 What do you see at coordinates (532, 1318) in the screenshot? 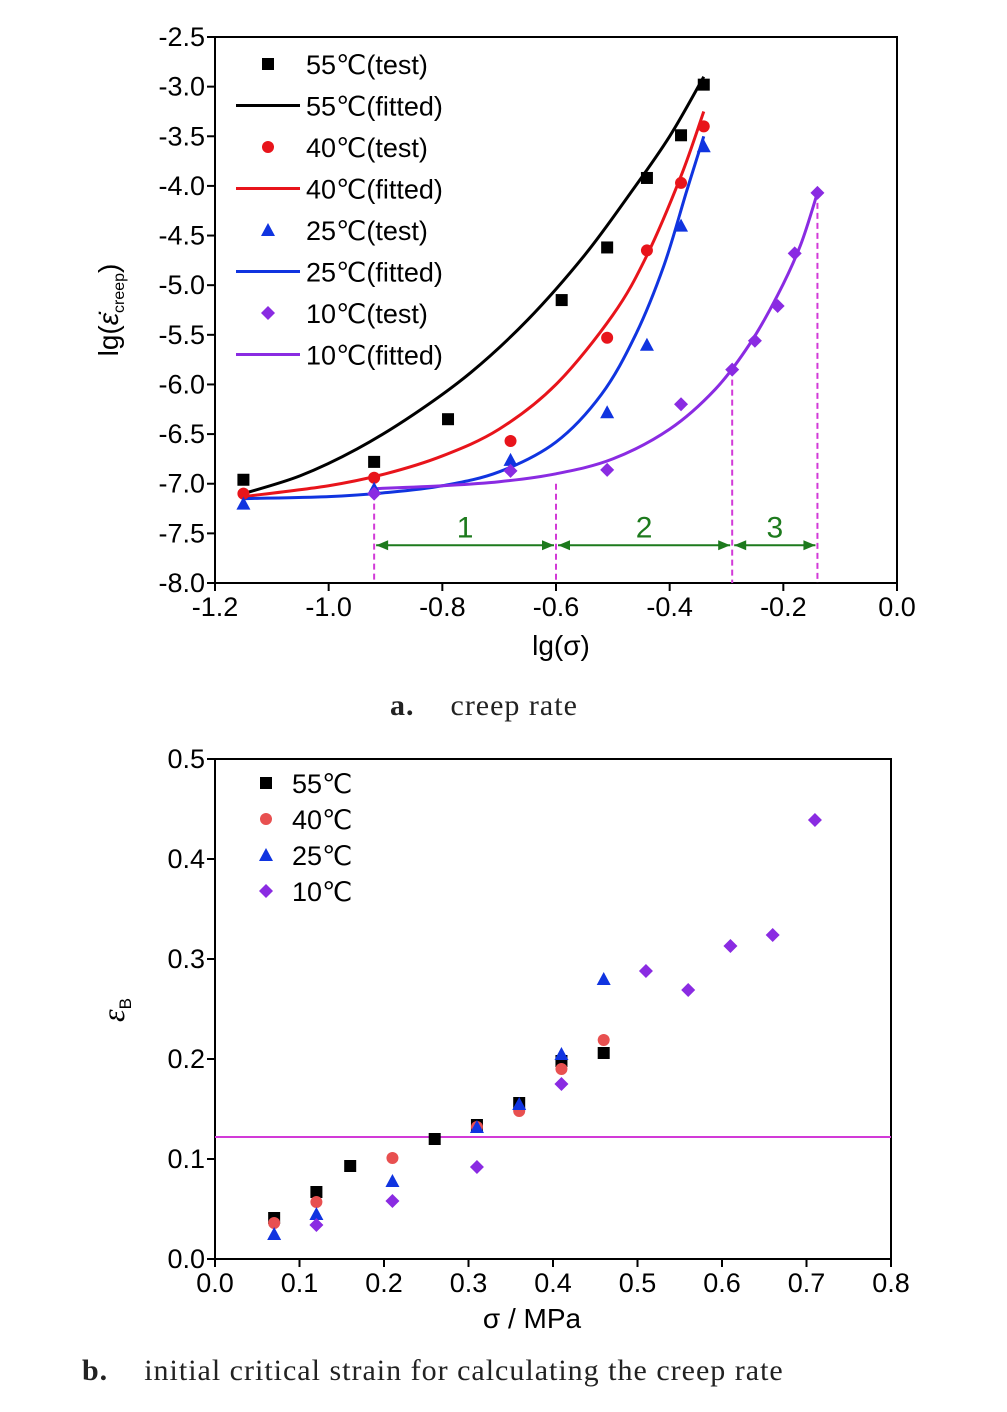
I see `chart-b-x-axis-label: σ / MPa` at bounding box center [532, 1318].